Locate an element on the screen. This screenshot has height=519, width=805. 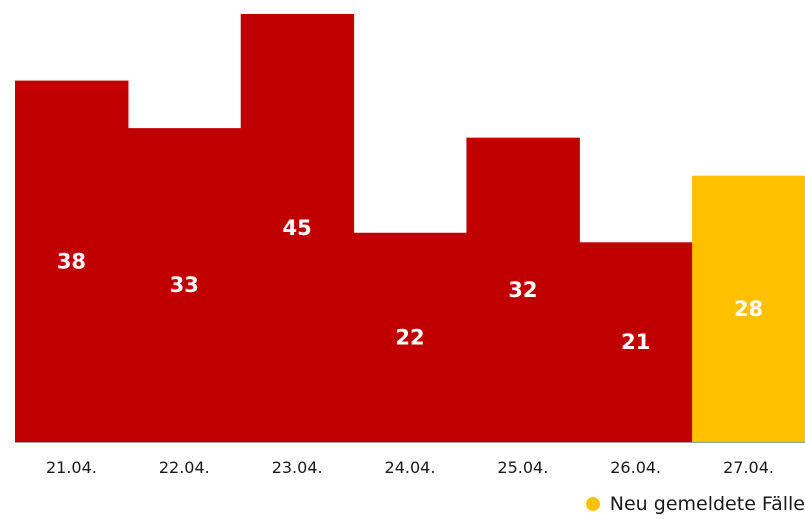
bar-value-label: 22 is located at coordinates (409, 337).